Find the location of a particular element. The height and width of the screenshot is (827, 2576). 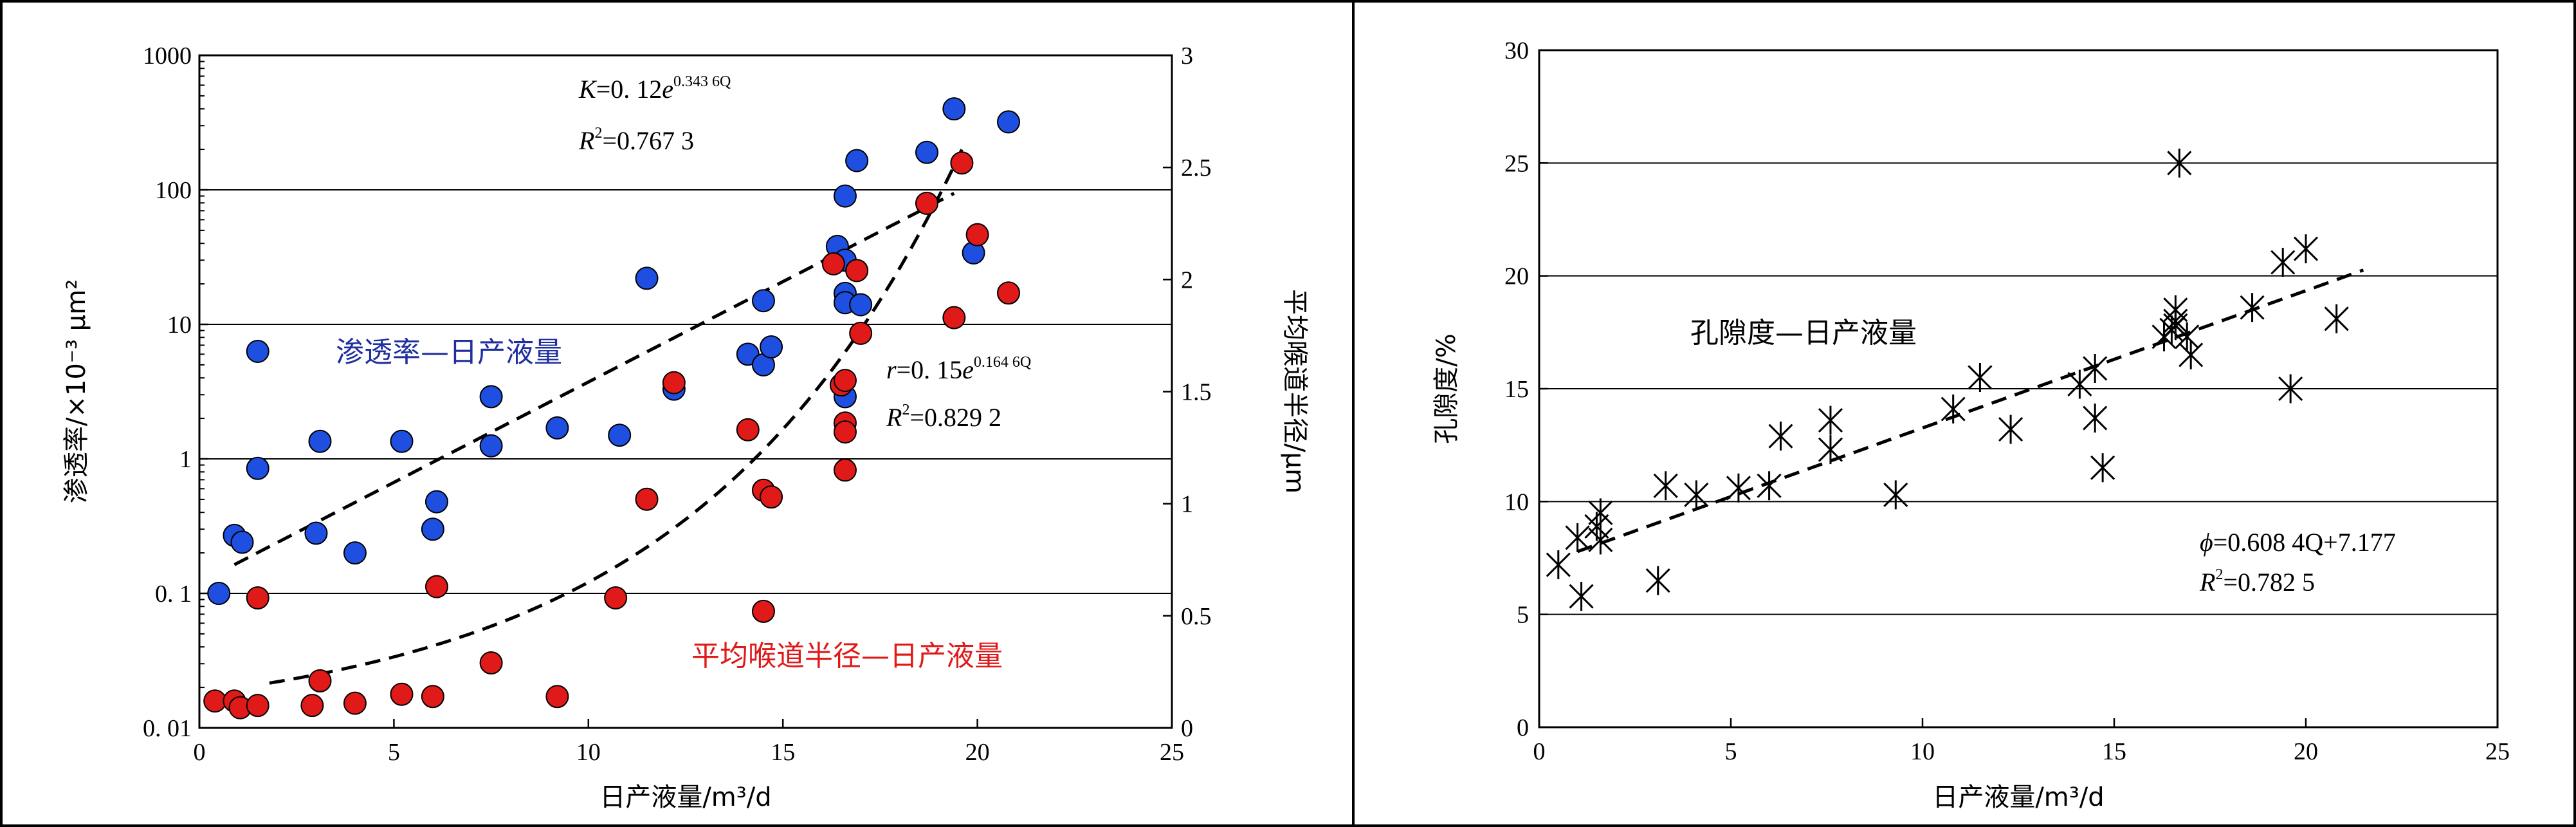

porosity-x-tick-label: 10 is located at coordinates (1922, 752).